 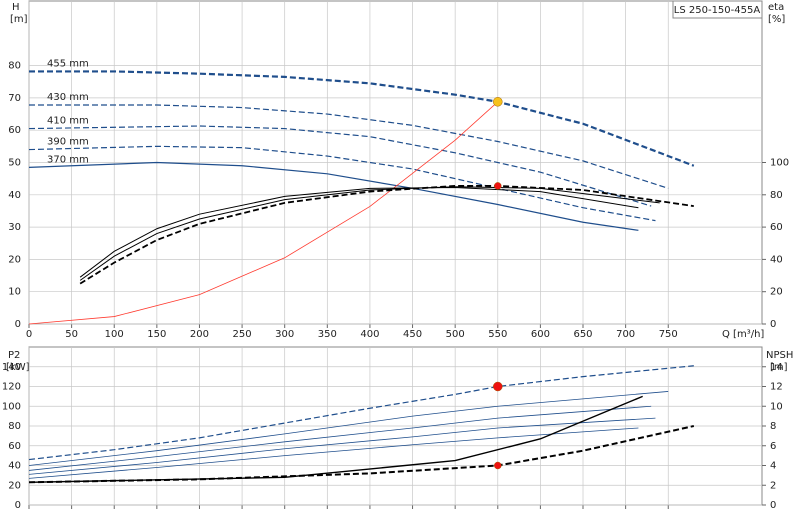 What do you see at coordinates (14, 98) in the screenshot?
I see `y-tick-label: 70` at bounding box center [14, 98].